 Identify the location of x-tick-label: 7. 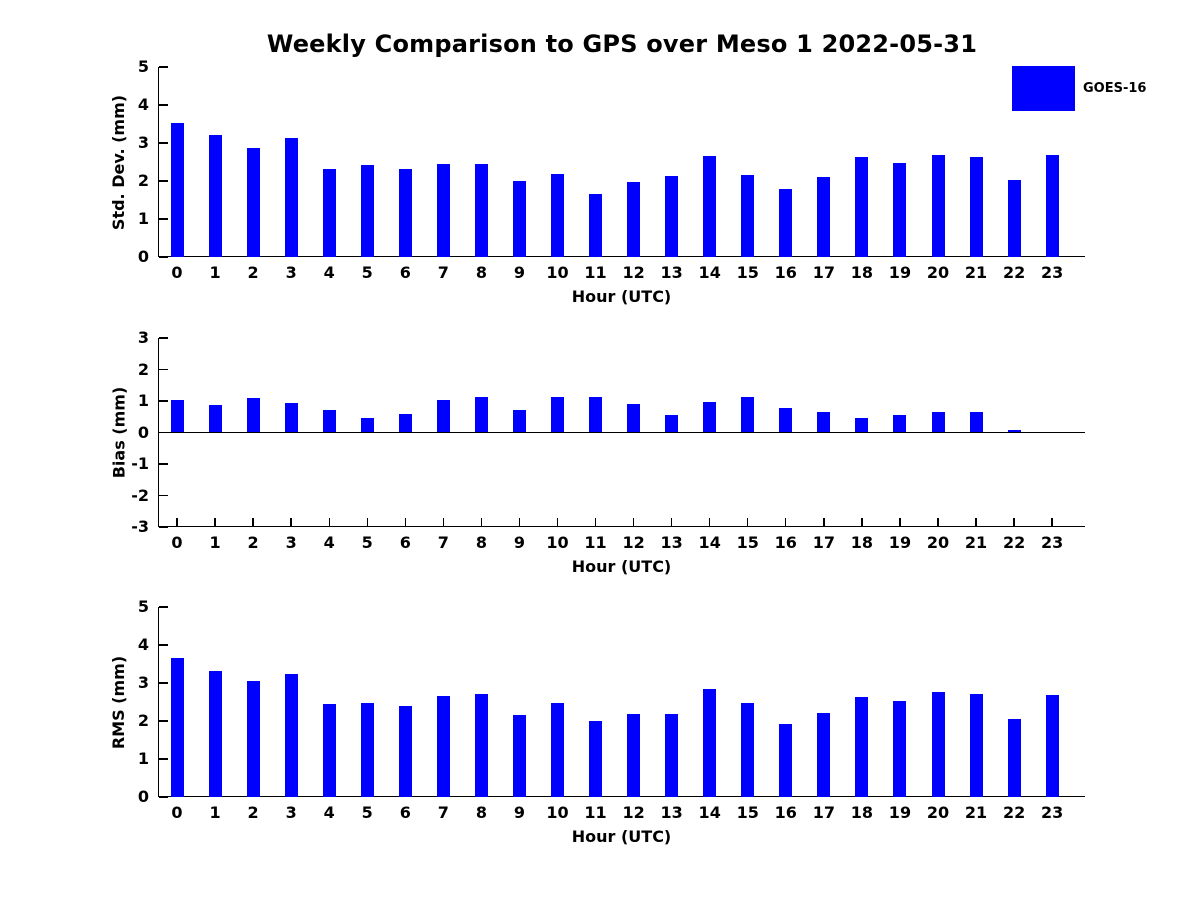
(443, 272).